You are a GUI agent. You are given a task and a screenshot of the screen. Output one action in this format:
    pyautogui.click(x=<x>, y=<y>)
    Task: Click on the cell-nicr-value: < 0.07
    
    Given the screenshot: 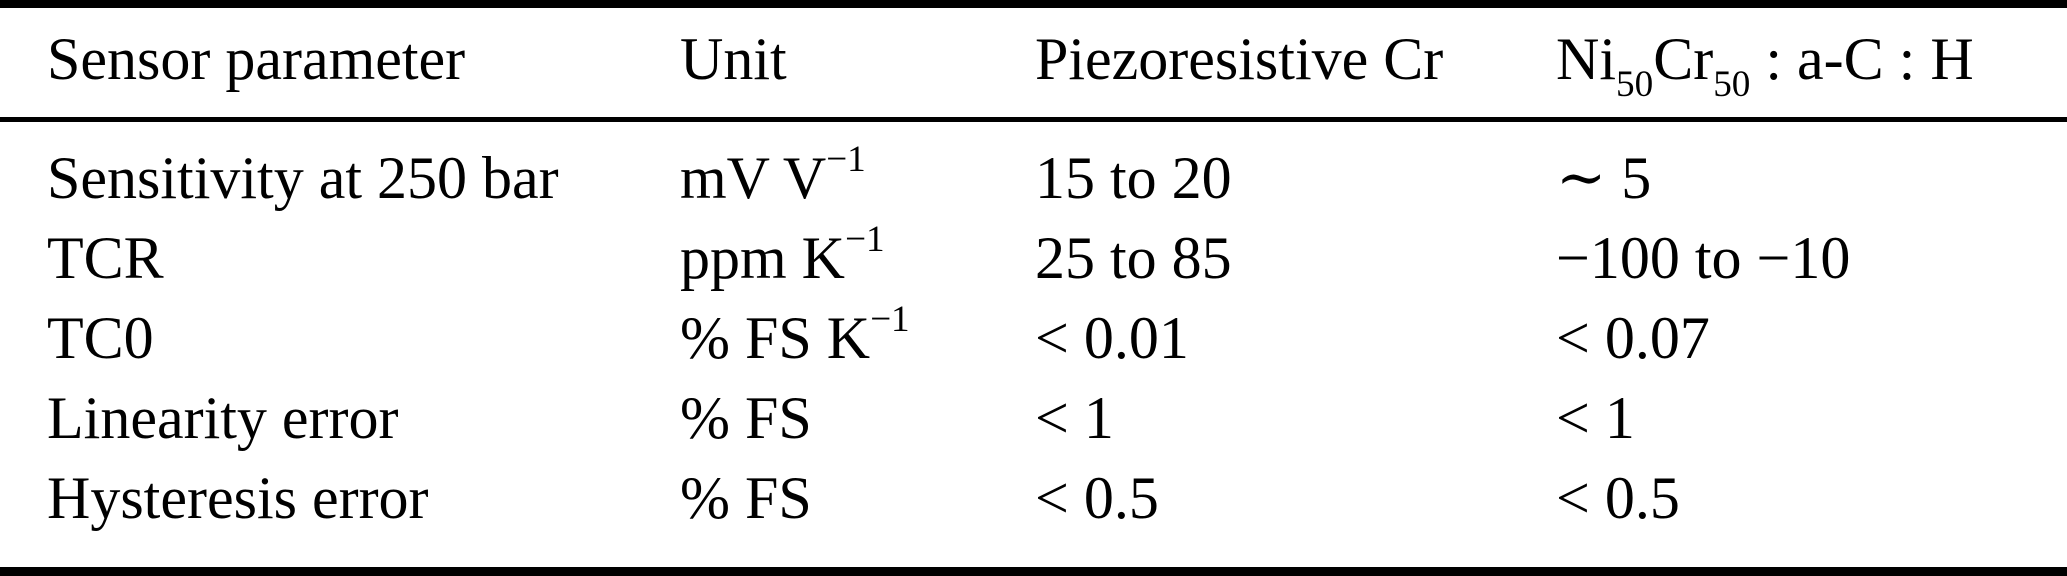 What is the action you would take?
    pyautogui.click(x=1633, y=338)
    